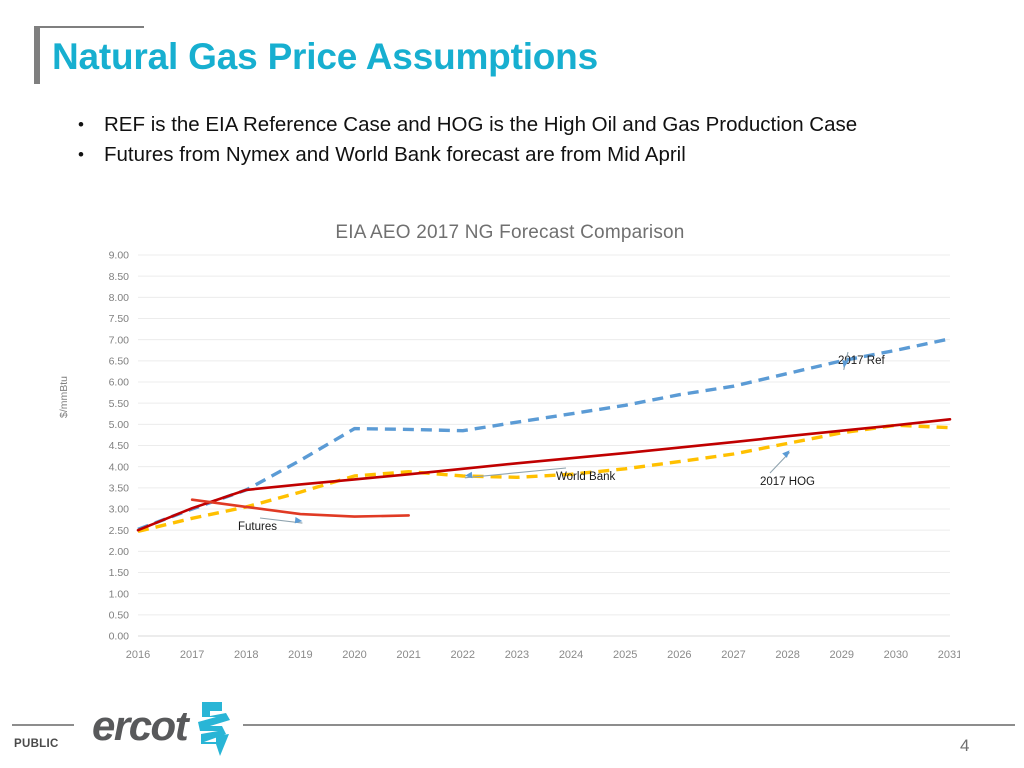 This screenshot has height=768, width=1024. Describe the element at coordinates (408, 655) in the screenshot. I see `x-axis-tick-label: 2021` at that location.